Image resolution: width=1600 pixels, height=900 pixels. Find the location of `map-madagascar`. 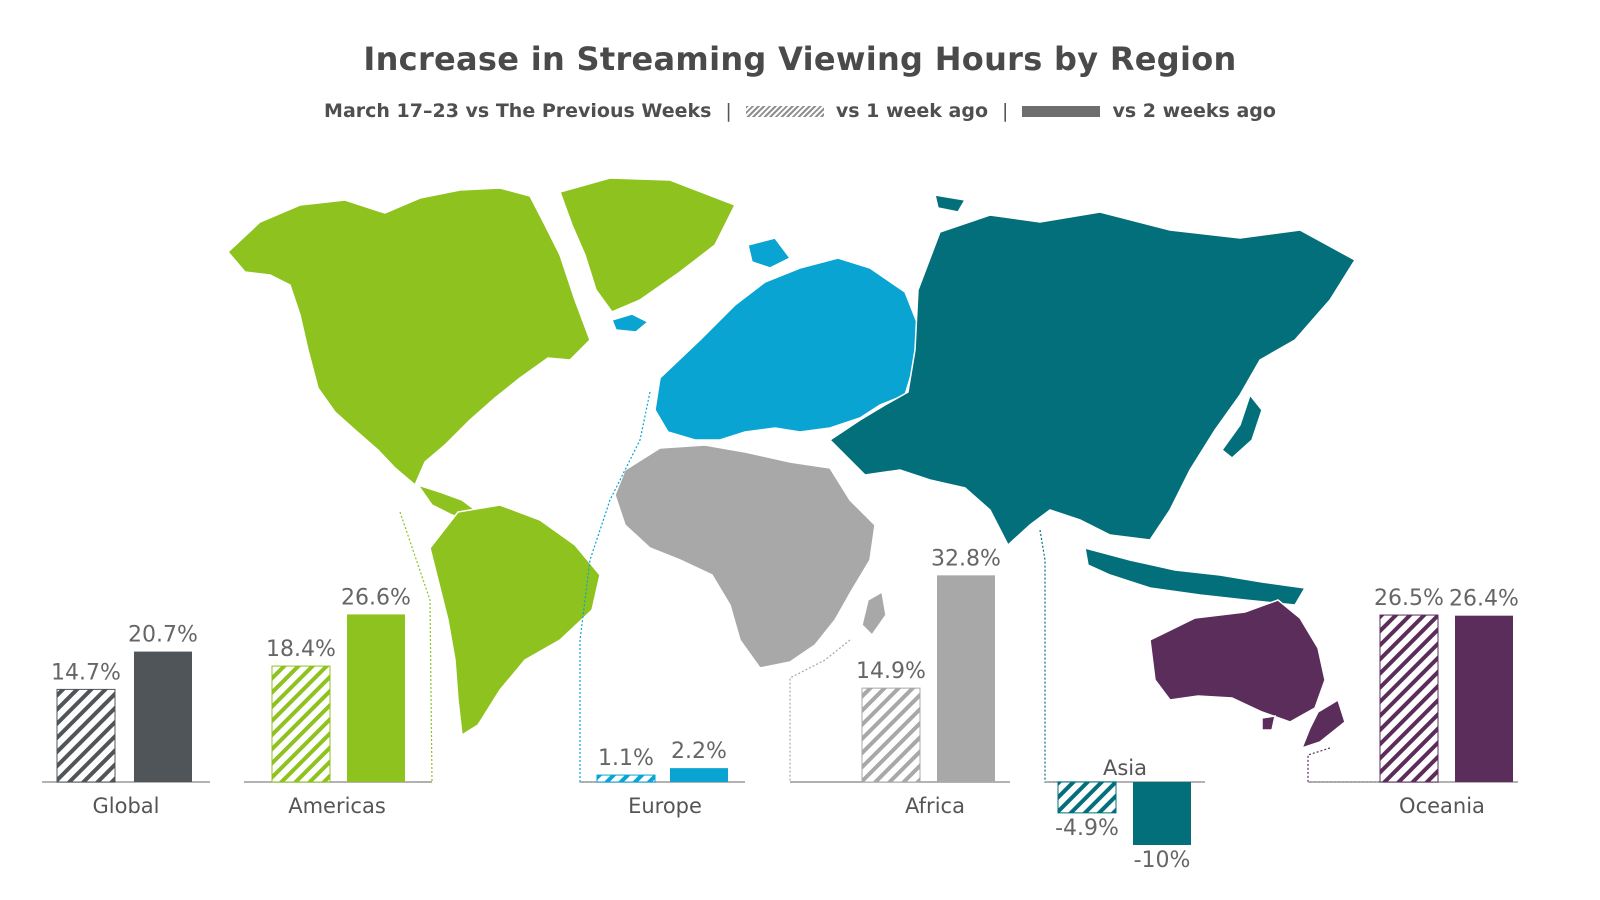

map-madagascar is located at coordinates (874, 613).